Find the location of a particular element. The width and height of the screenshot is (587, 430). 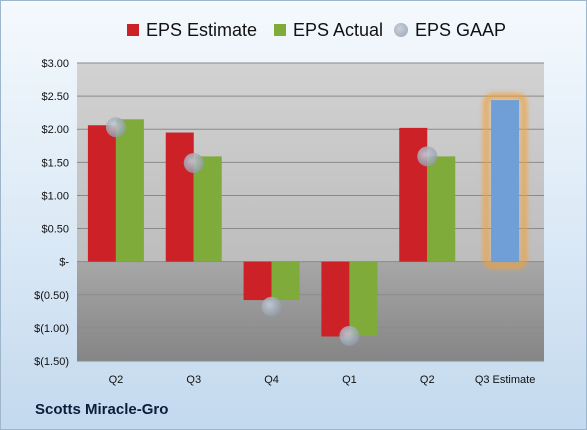

x-tick-label: Q1 is located at coordinates (349, 380).